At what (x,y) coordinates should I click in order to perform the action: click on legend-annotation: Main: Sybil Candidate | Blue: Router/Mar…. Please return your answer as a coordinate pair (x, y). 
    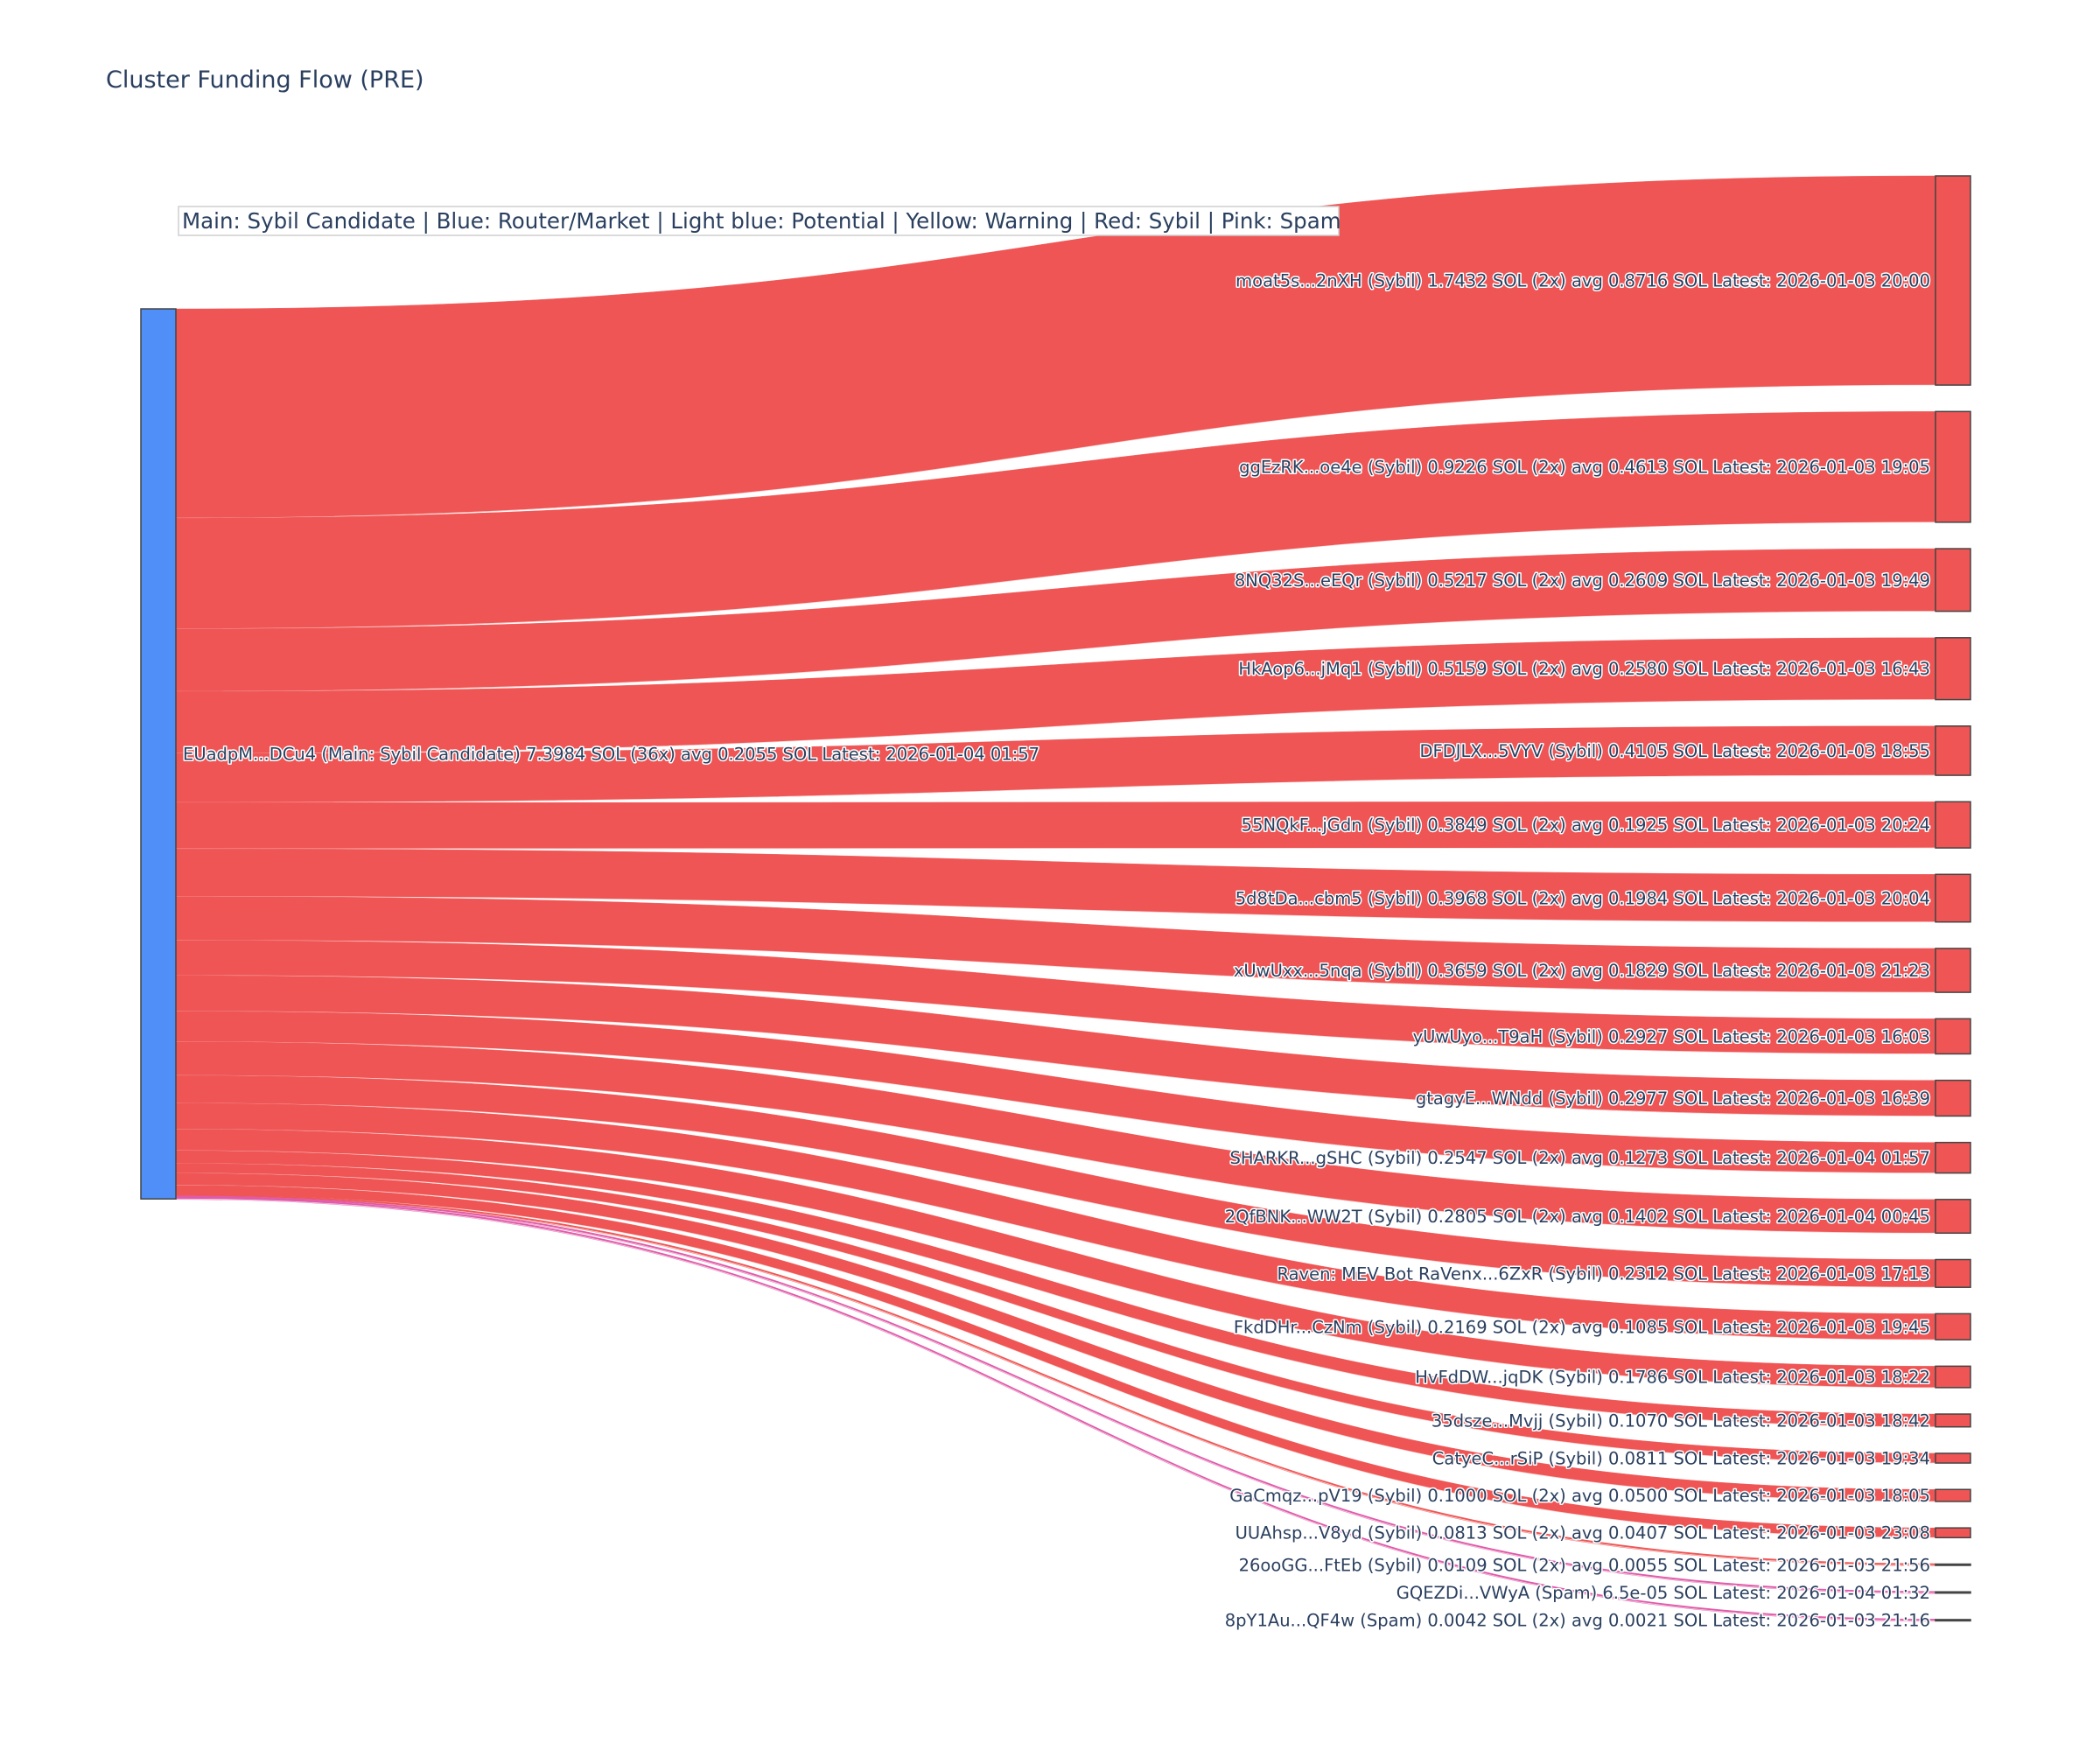
    Looking at the image, I should click on (759, 221).